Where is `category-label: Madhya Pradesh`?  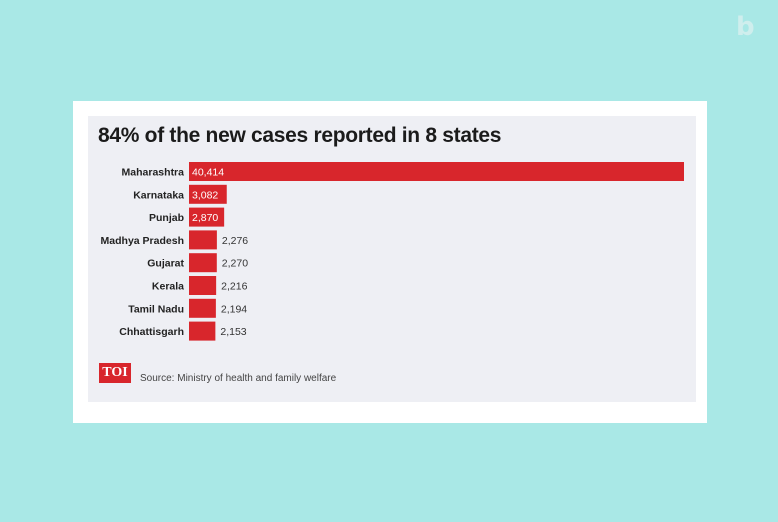 category-label: Madhya Pradesh is located at coordinates (142, 241).